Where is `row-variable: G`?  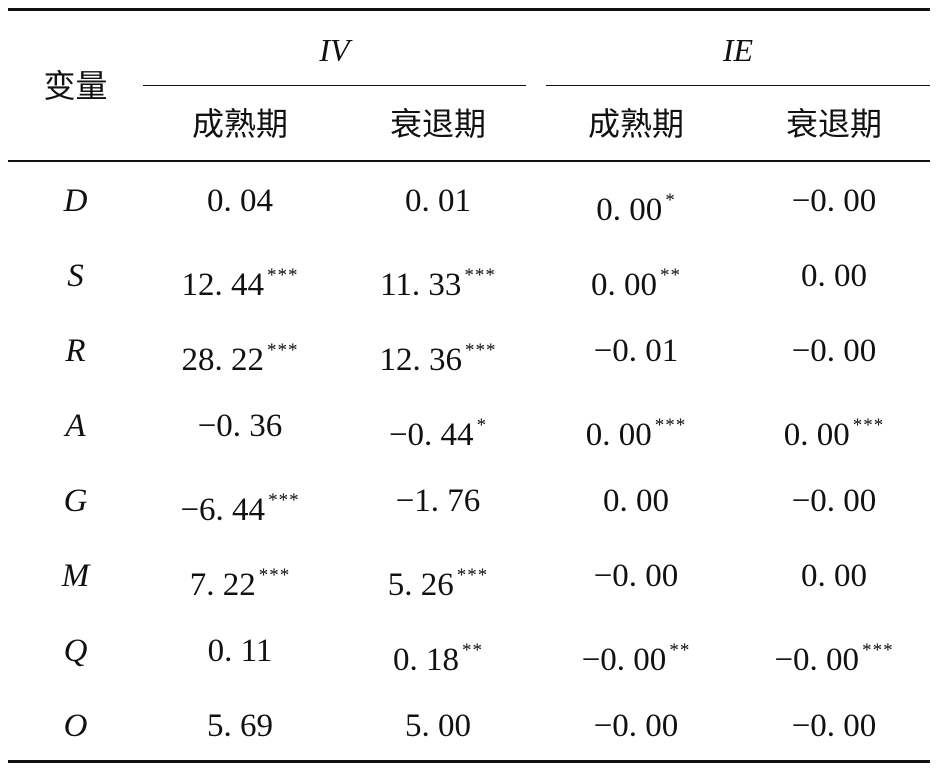 row-variable: G is located at coordinates (75, 501).